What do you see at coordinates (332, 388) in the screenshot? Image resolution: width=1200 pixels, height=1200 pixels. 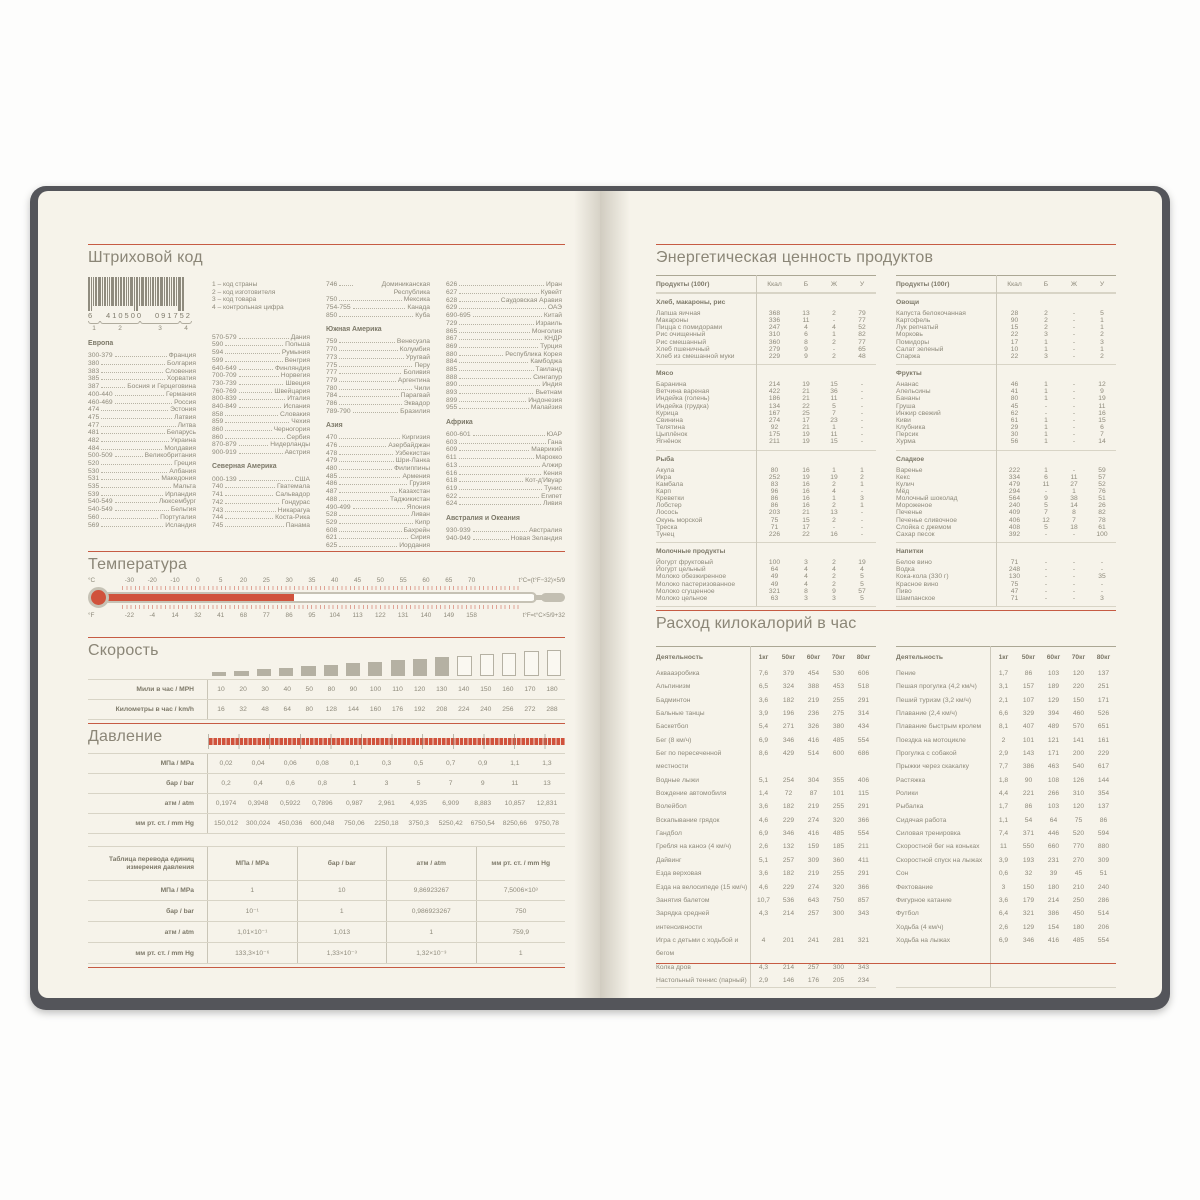 I see `country-code: 780` at bounding box center [332, 388].